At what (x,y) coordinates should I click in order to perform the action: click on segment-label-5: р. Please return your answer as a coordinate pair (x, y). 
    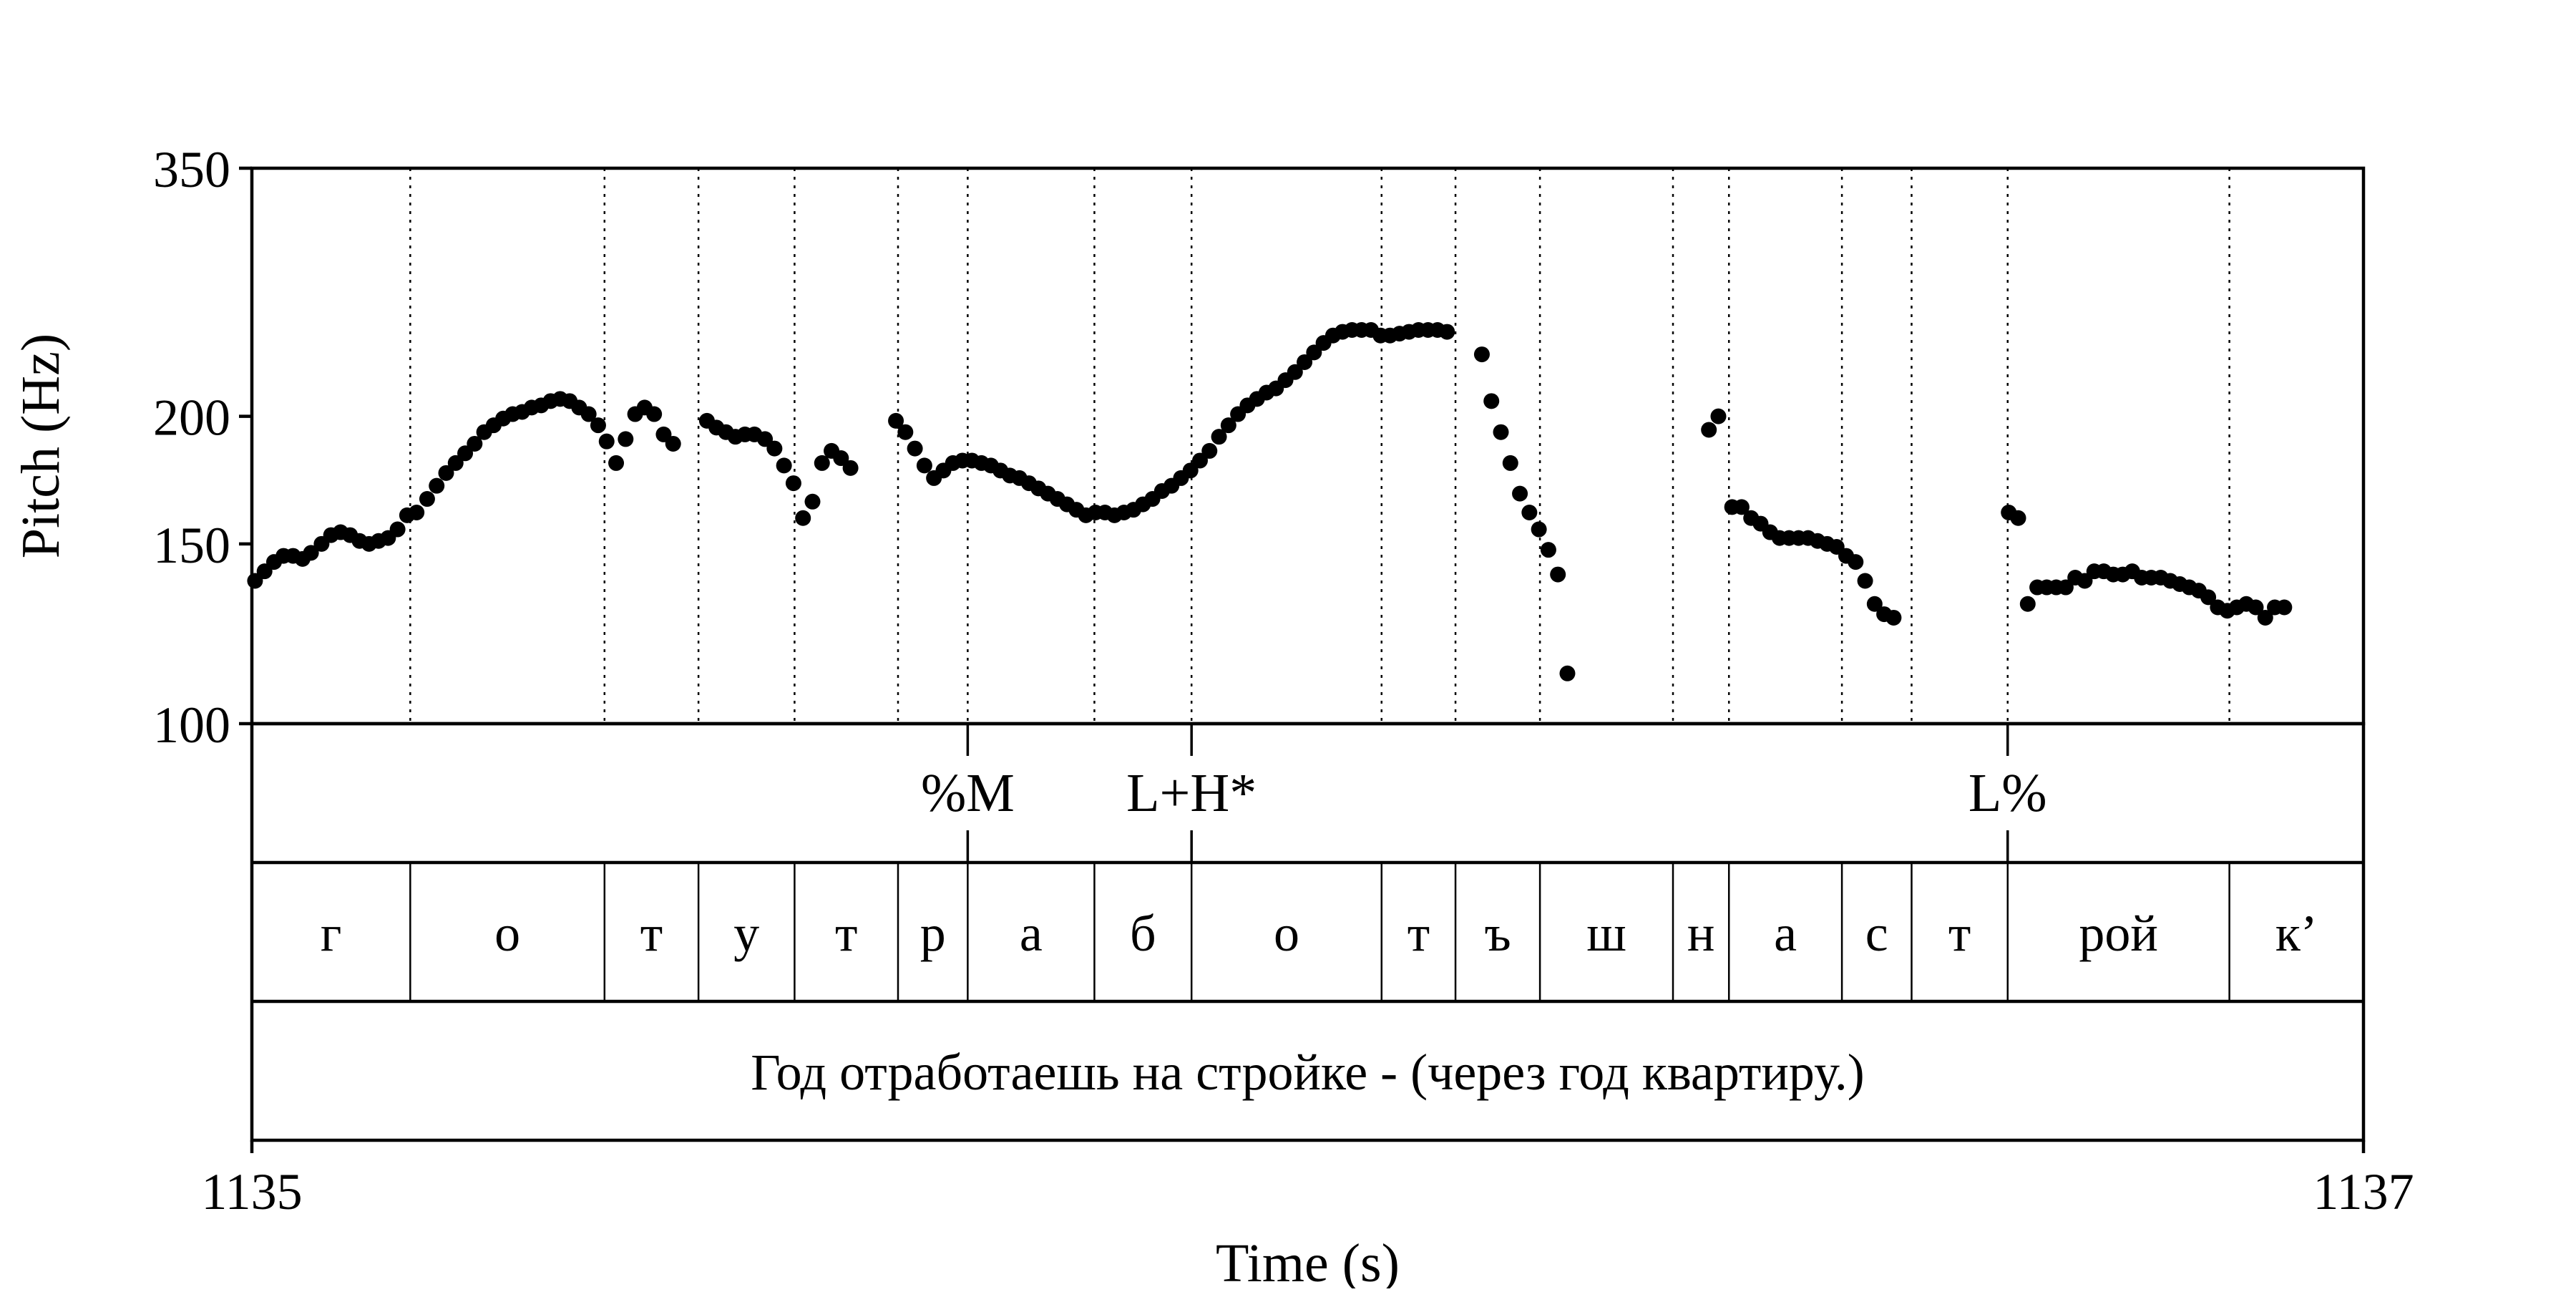
    Looking at the image, I should click on (933, 933).